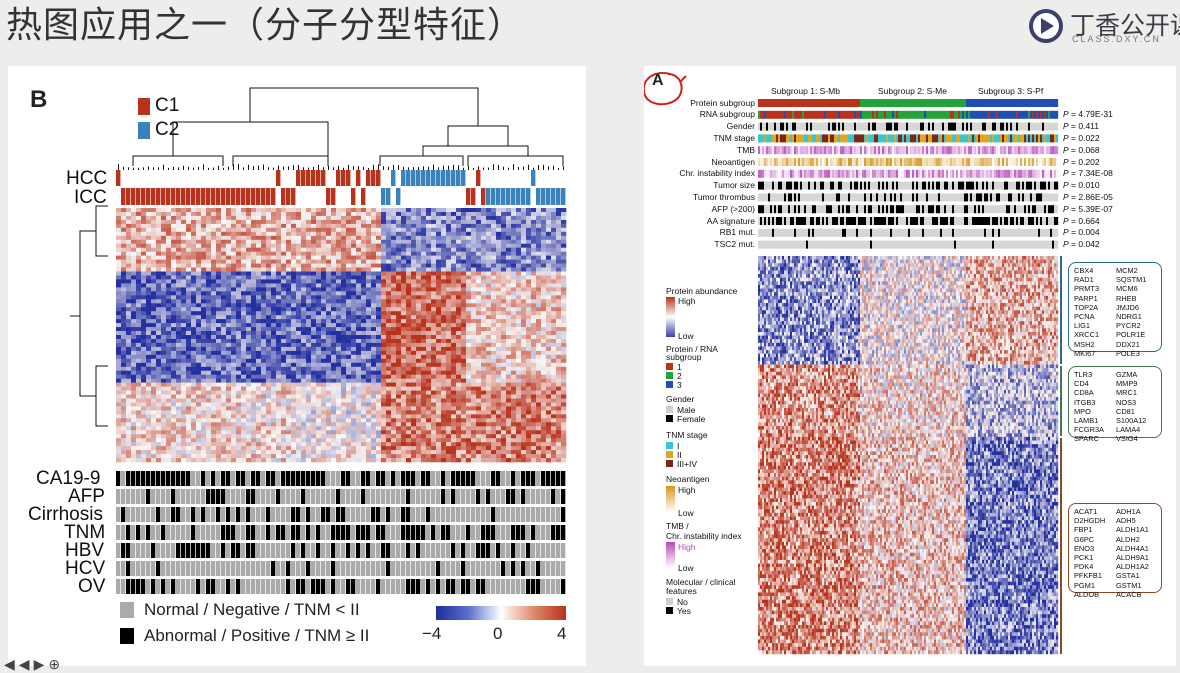  What do you see at coordinates (1116, 39) in the screenshot?
I see `brand-sub: CLASS.DXY.CN` at bounding box center [1116, 39].